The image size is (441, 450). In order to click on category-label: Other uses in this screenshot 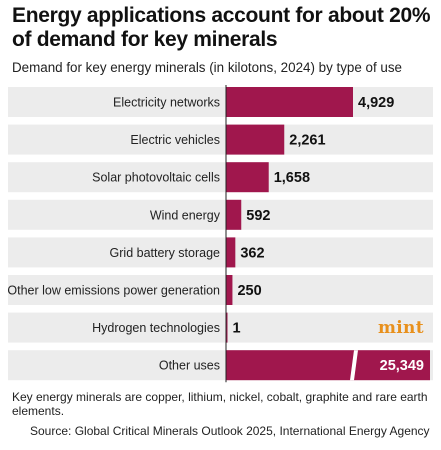, I will do `click(189, 366)`.